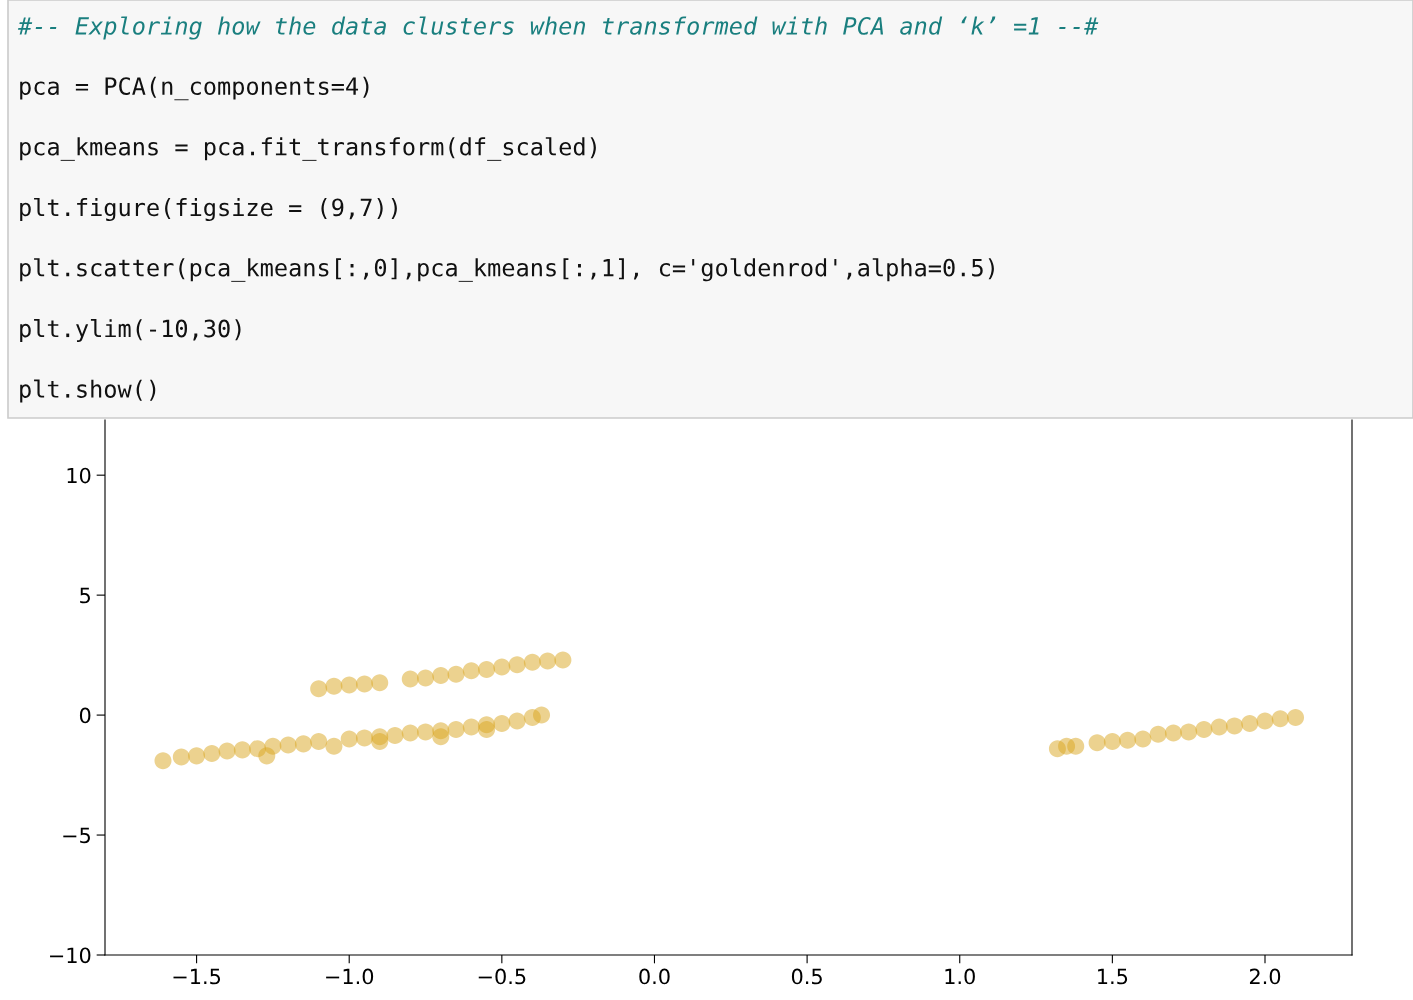 The image size is (1413, 1000). Describe the element at coordinates (350, 976) in the screenshot. I see `x-tick-label: −1.0` at that location.